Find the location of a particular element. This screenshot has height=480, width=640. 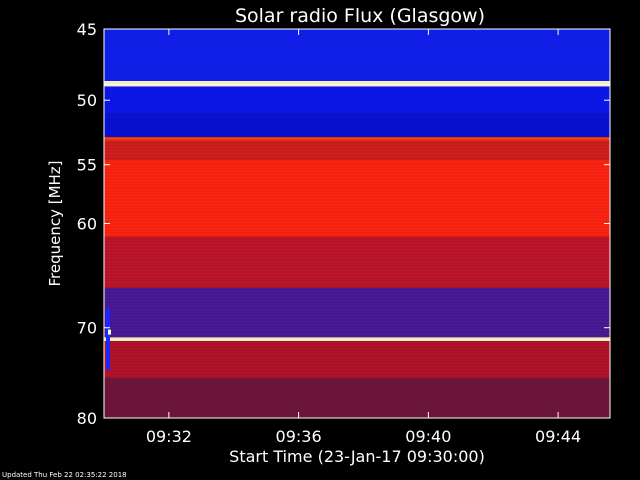

x-tick-label: 09:40 is located at coordinates (428, 436).